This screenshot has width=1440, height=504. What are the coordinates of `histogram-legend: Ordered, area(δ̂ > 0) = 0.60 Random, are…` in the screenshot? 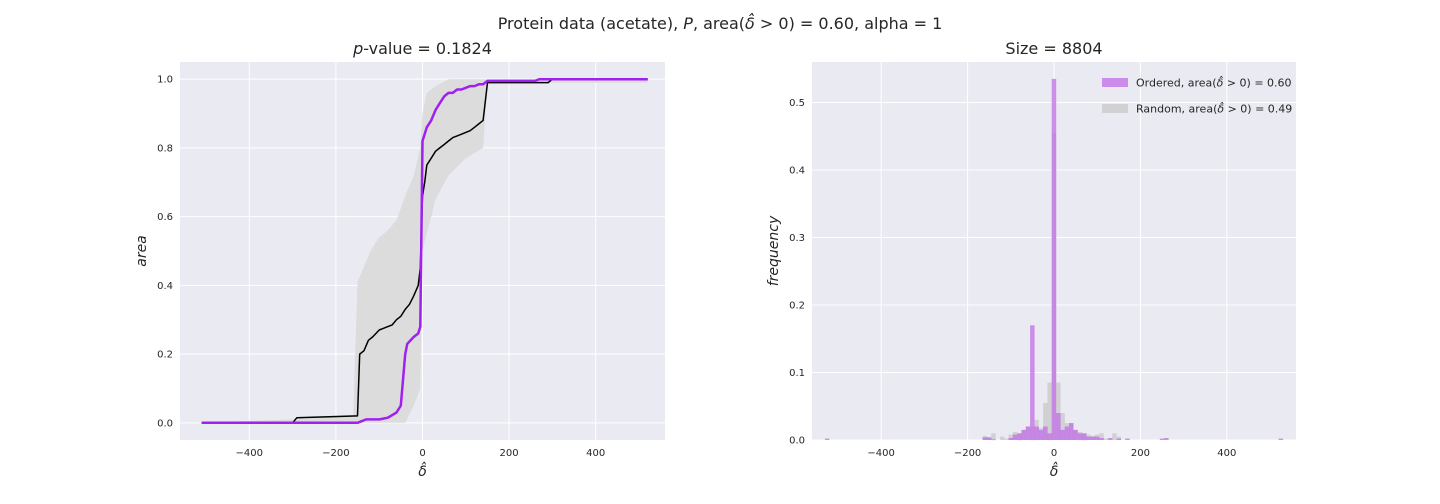 It's located at (1197, 95).